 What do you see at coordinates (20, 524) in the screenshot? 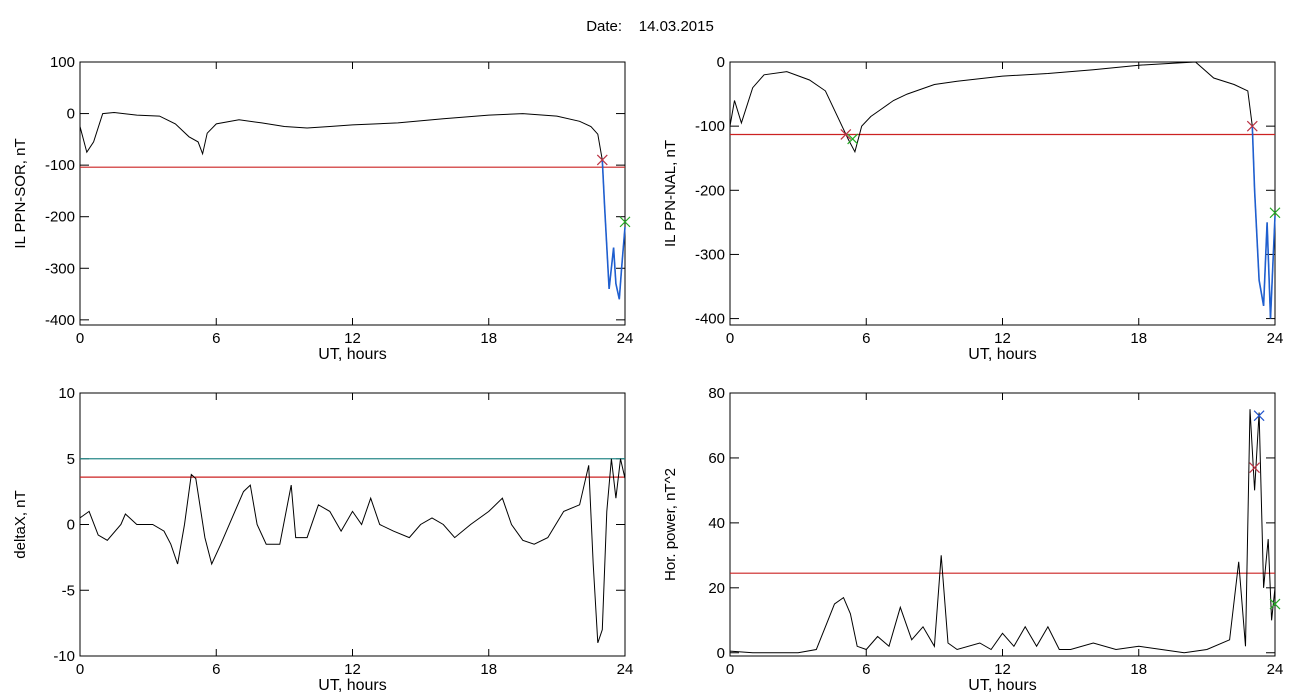
I see `panel-3-ylabel: deltaX, nT` at bounding box center [20, 524].